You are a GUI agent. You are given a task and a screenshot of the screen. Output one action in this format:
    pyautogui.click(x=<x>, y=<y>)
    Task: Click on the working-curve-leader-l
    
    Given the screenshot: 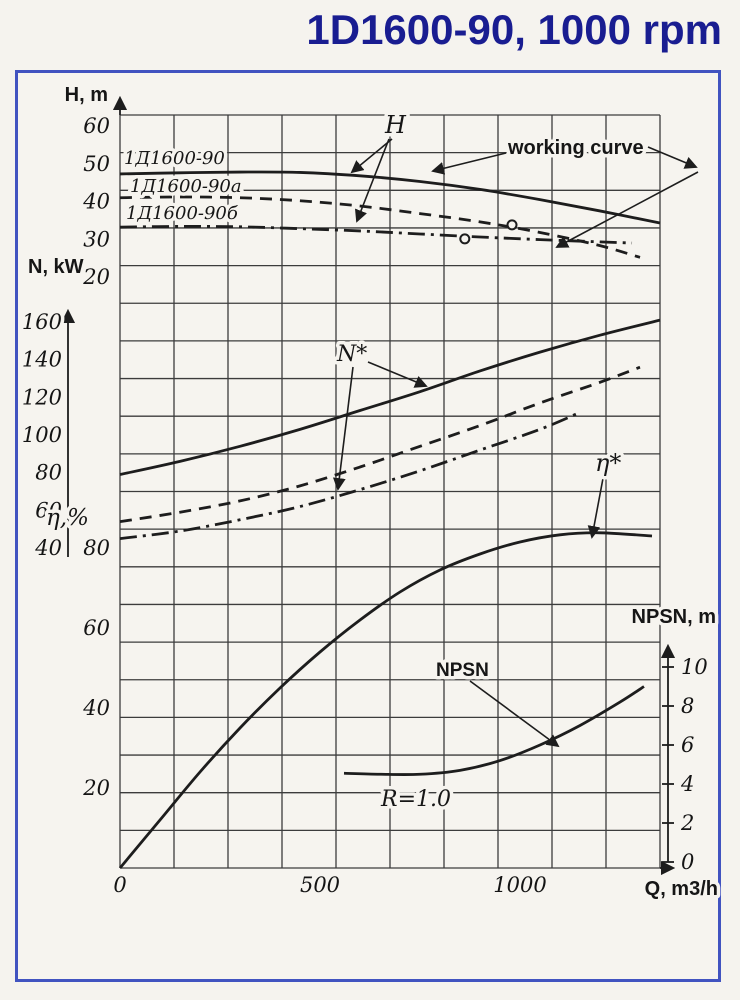 What is the action you would take?
    pyautogui.click(x=469, y=163)
    